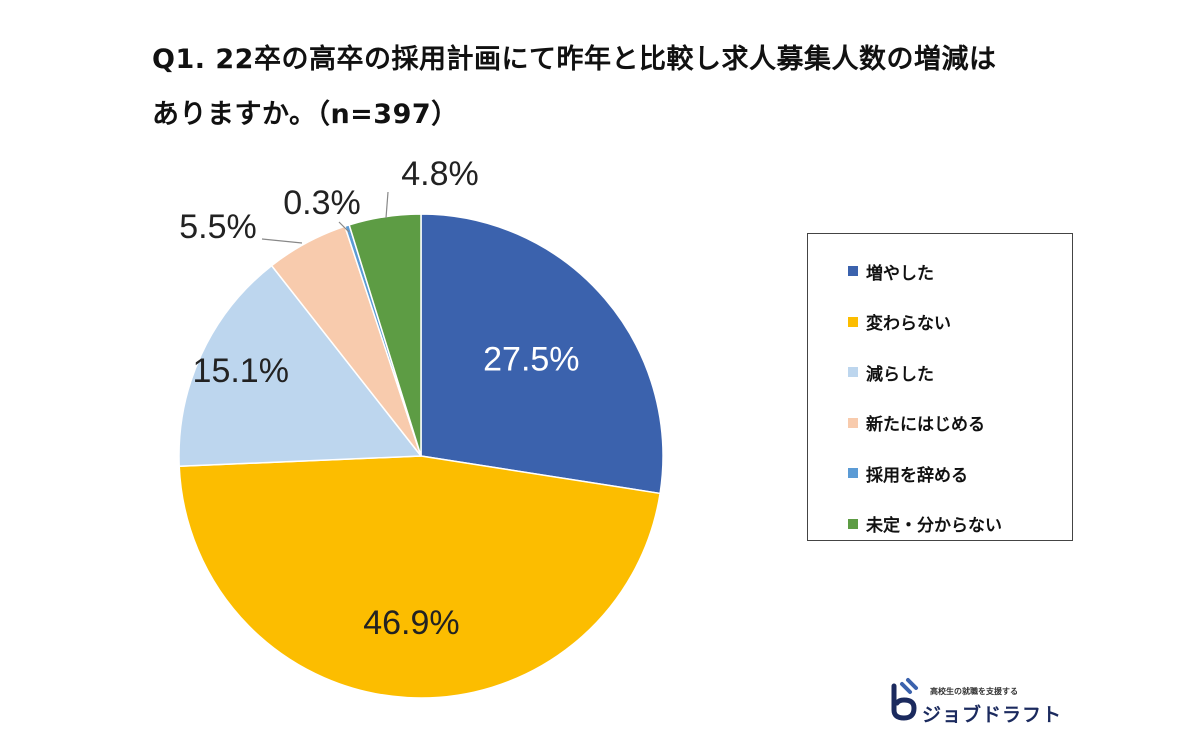 This screenshot has width=1200, height=748. I want to click on data-label: 27.5%, so click(531, 360).